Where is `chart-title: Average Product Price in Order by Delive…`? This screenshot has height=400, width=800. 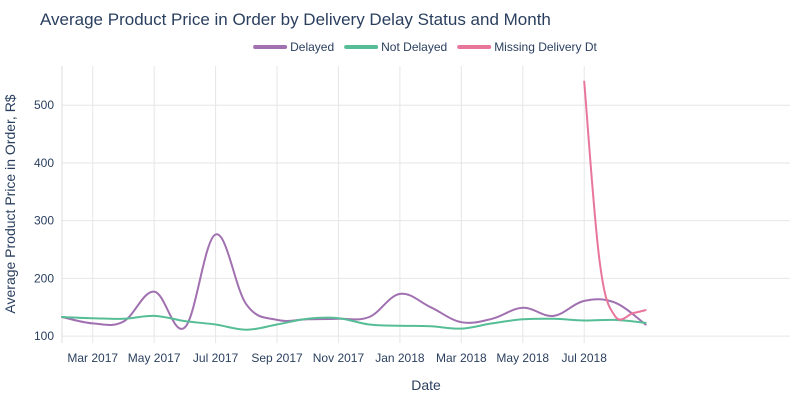 chart-title: Average Product Price in Order by Delive… is located at coordinates (295, 19).